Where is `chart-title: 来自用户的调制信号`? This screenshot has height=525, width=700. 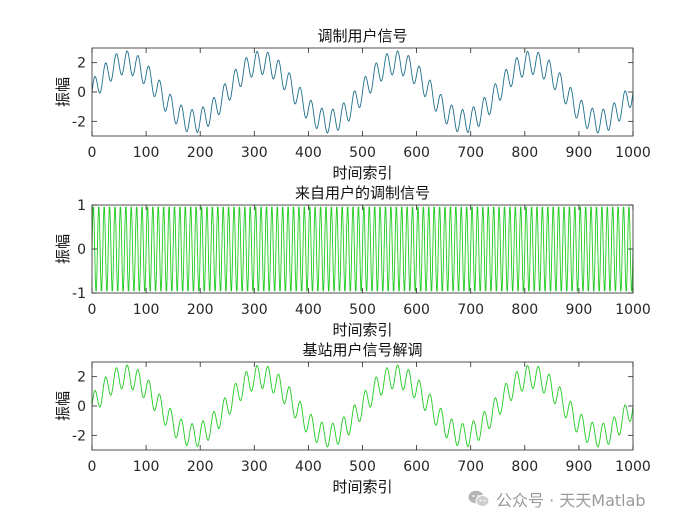 chart-title: 来自用户的调制信号 is located at coordinates (362, 193).